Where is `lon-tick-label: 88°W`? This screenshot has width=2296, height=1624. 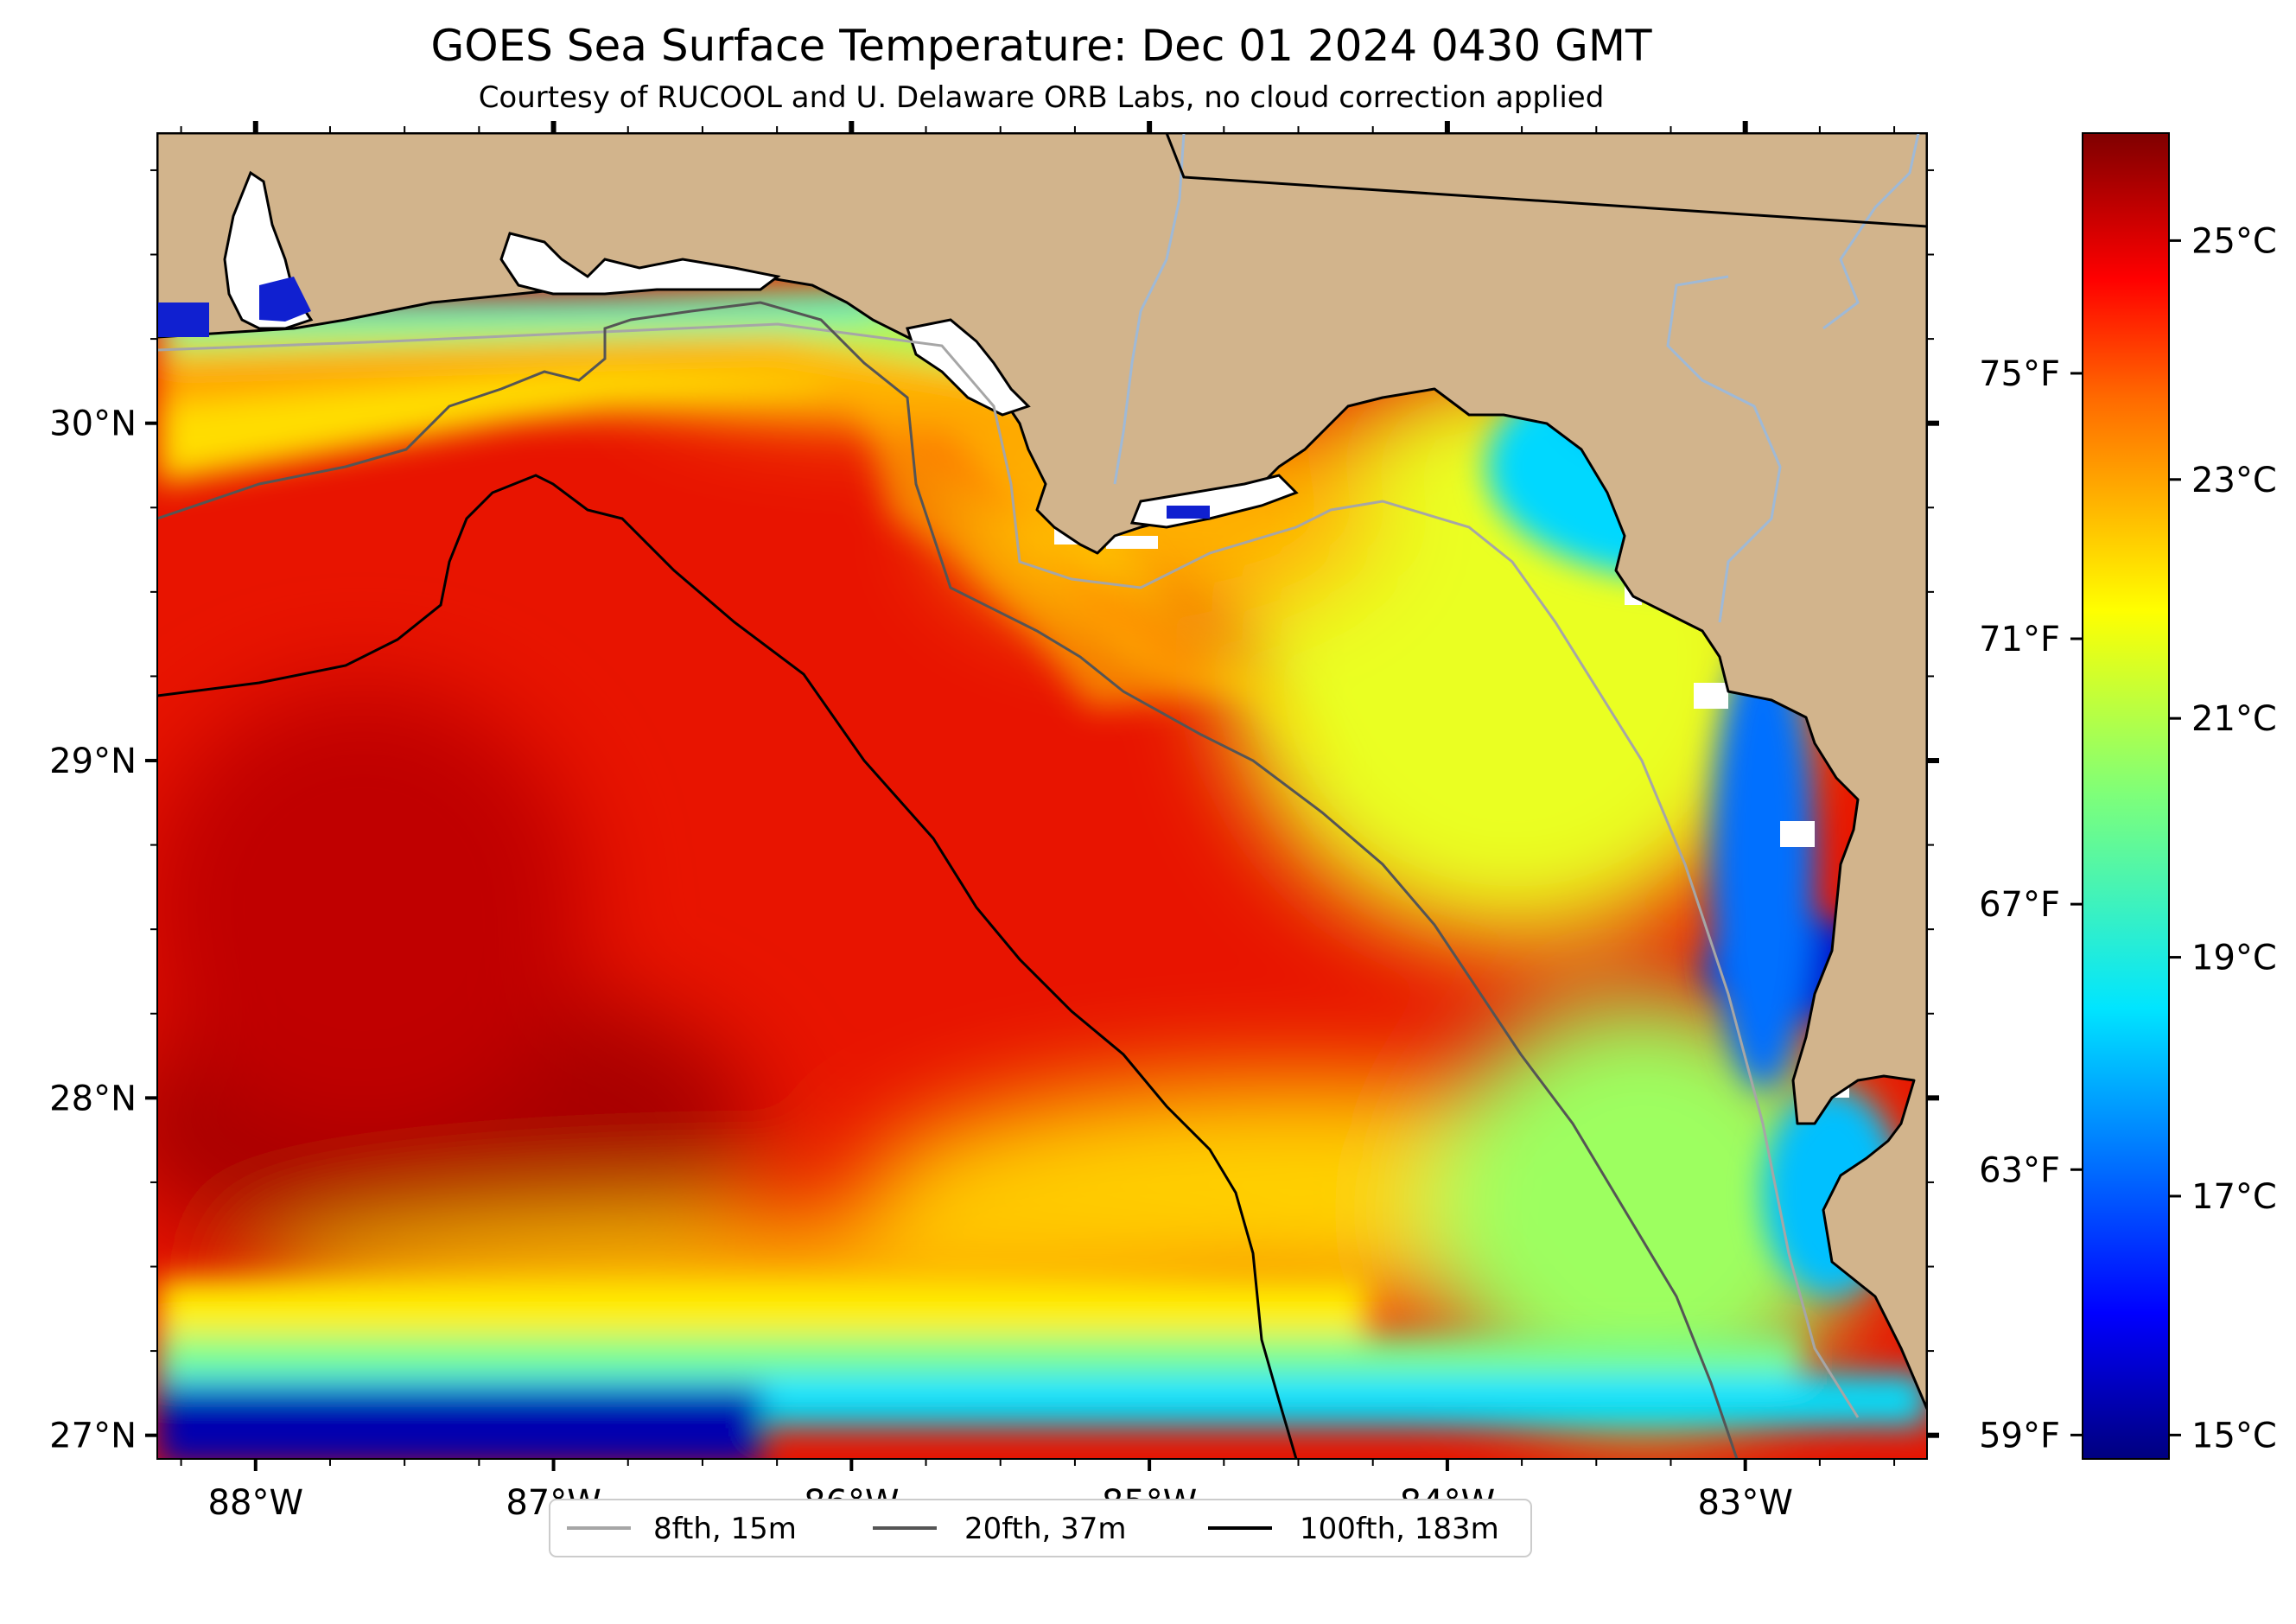
lon-tick-label: 88°W is located at coordinates (255, 1503).